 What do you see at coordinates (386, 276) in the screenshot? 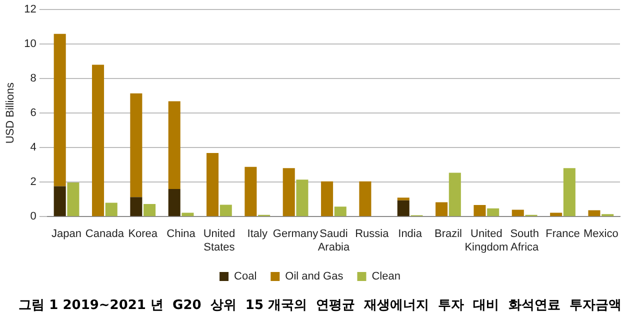
I see `legend-label: Clean` at bounding box center [386, 276].